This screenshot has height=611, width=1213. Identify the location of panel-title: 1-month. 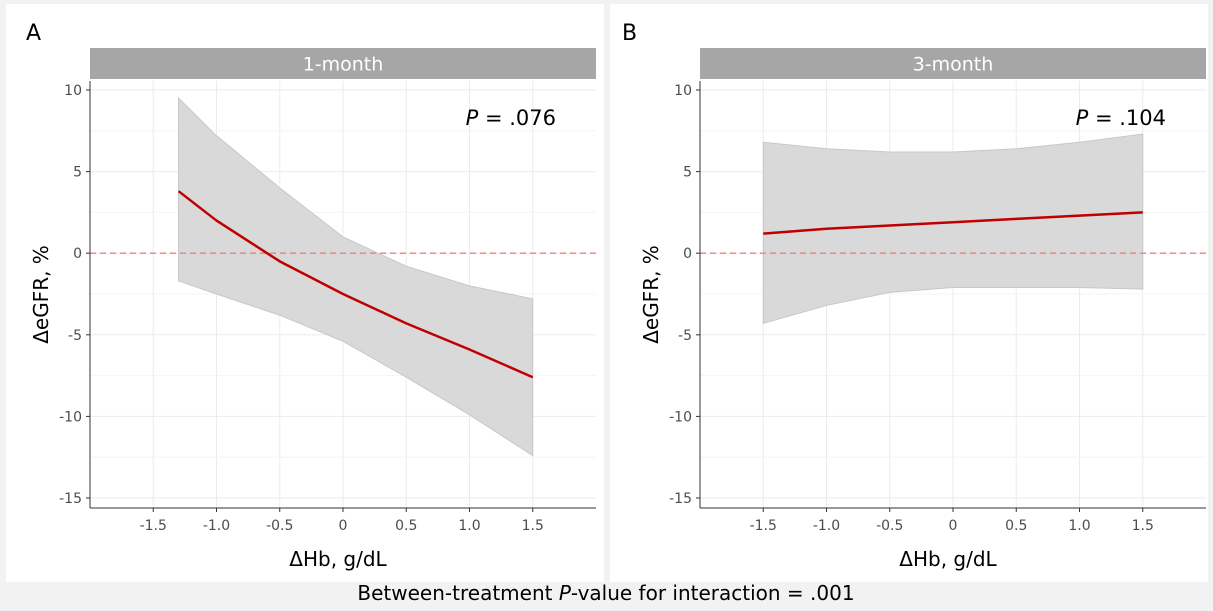
(343, 65).